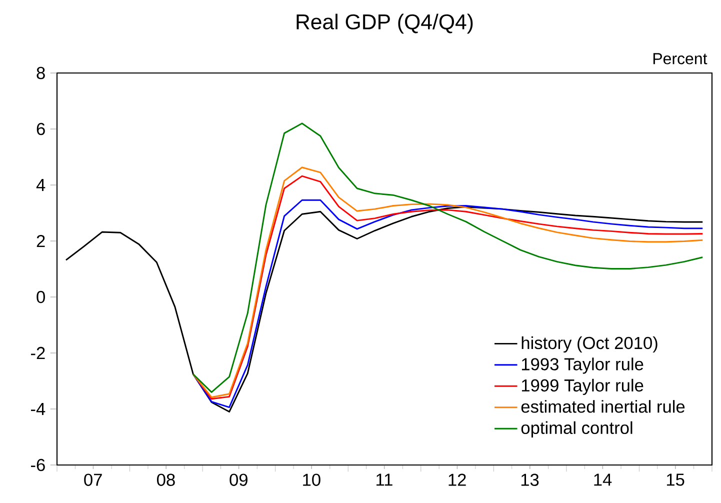 The width and height of the screenshot is (721, 503). Describe the element at coordinates (530, 480) in the screenshot. I see `x-tick-label: 13` at that location.